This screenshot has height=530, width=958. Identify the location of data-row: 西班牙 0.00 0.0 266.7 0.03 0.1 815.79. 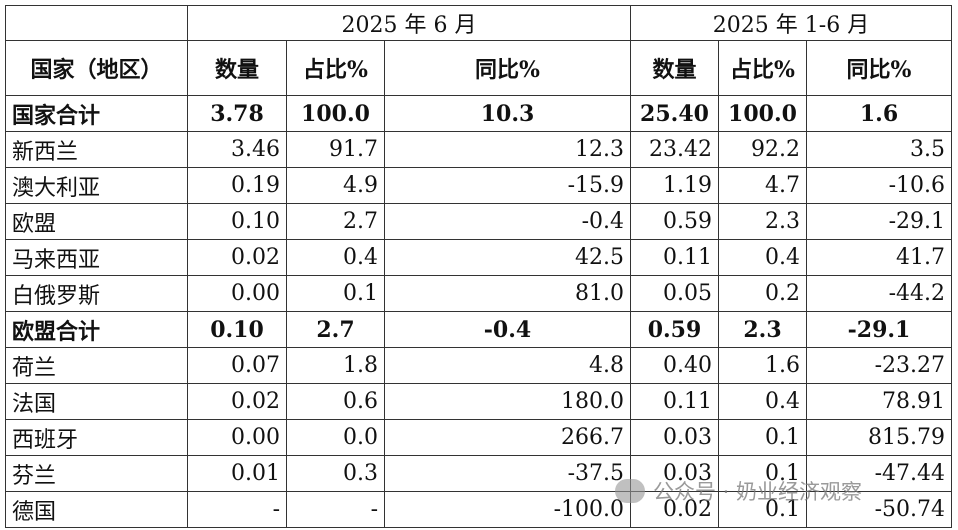
(478, 437).